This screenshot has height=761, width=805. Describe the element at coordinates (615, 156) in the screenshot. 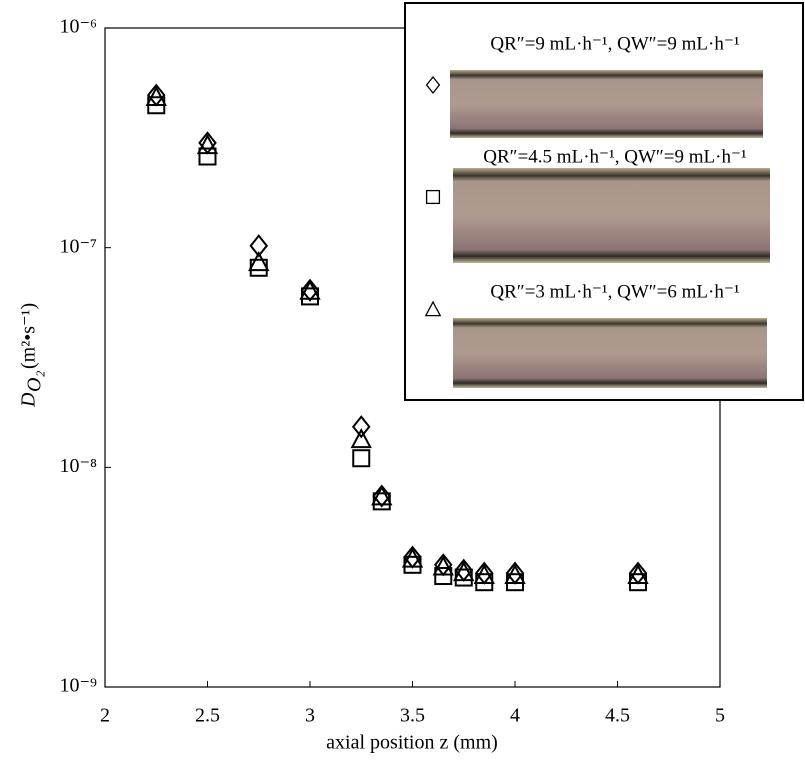

I see `legend-label: QR″=4.5 mL·h⁻¹, QW″=9 mL·h⁻¹` at that location.